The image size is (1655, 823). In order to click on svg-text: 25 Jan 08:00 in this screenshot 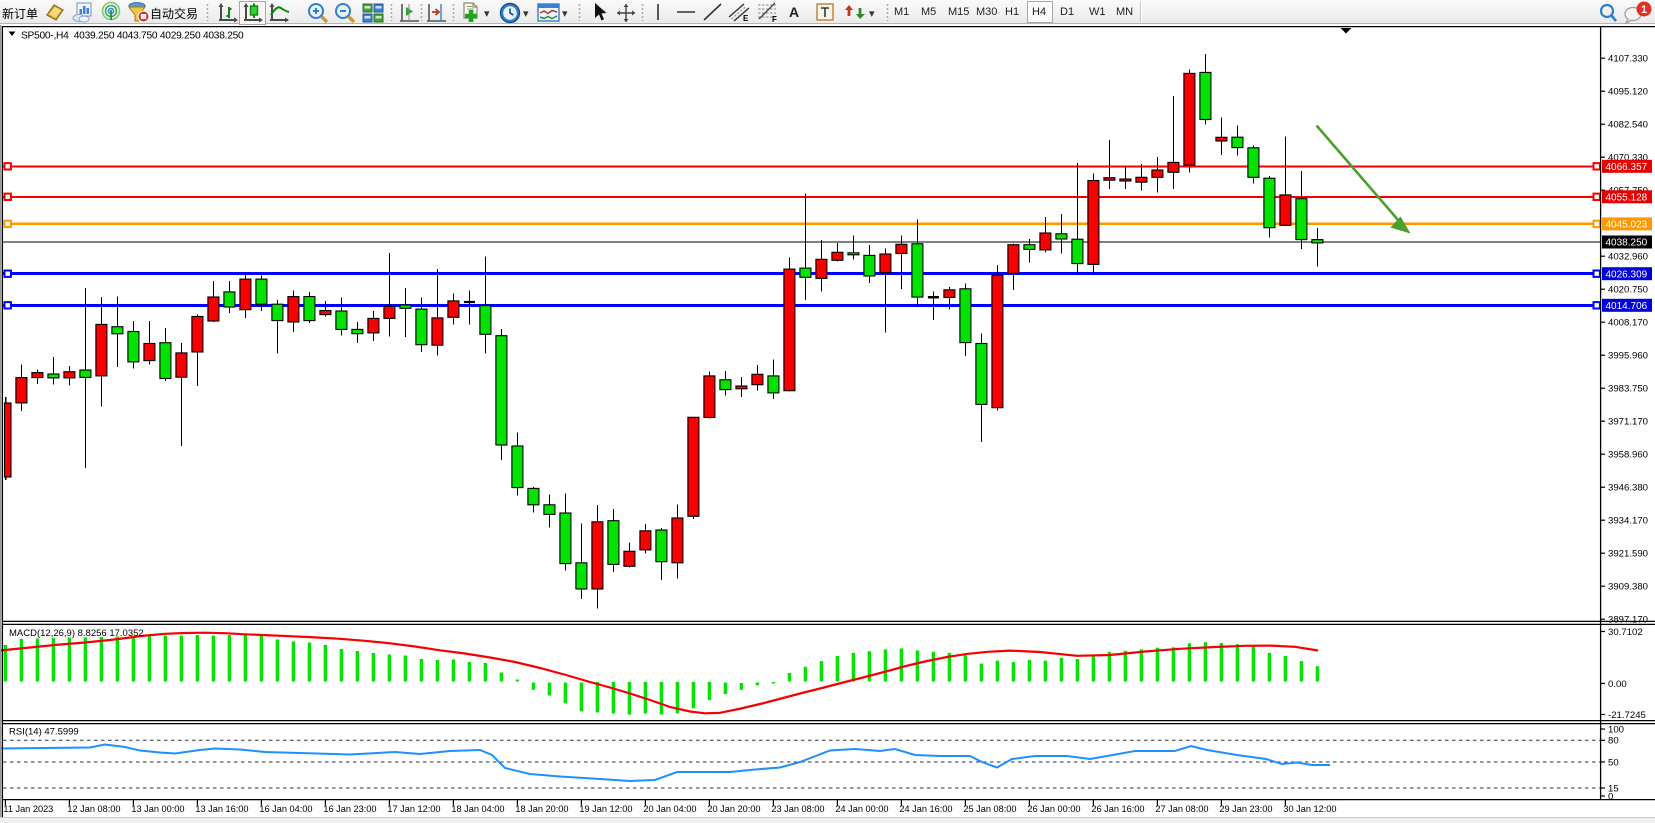, I will do `click(989, 809)`.